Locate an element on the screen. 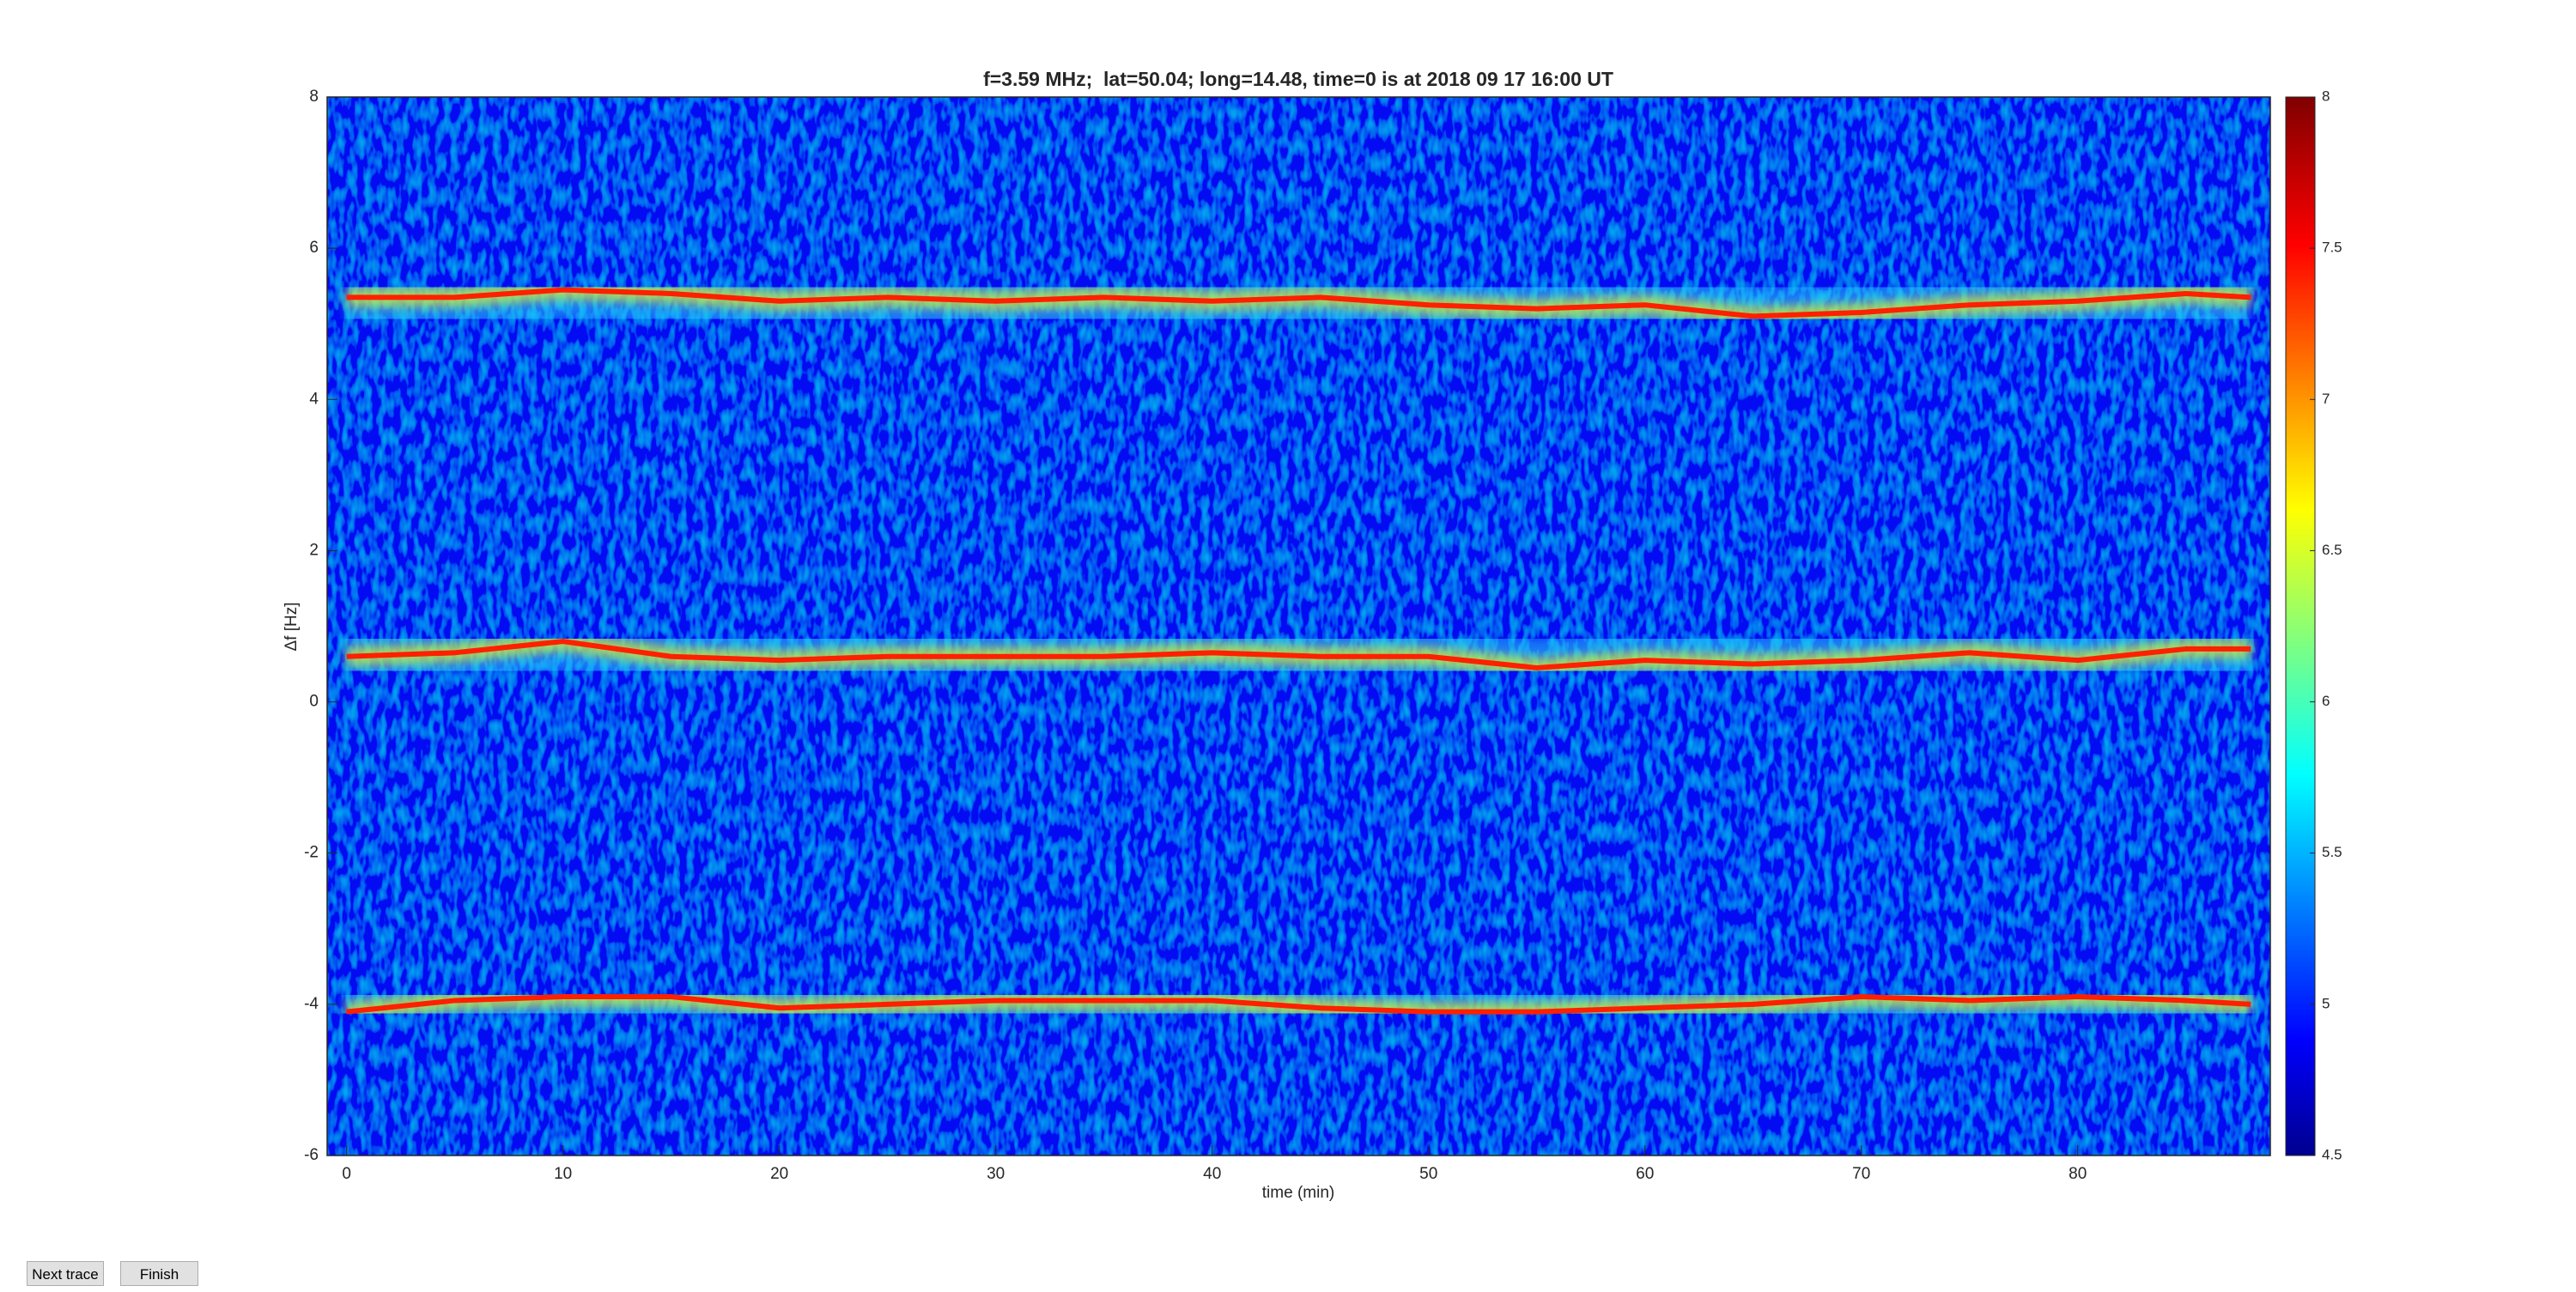  colorbar-tick-label: 5.5 is located at coordinates (2332, 852).